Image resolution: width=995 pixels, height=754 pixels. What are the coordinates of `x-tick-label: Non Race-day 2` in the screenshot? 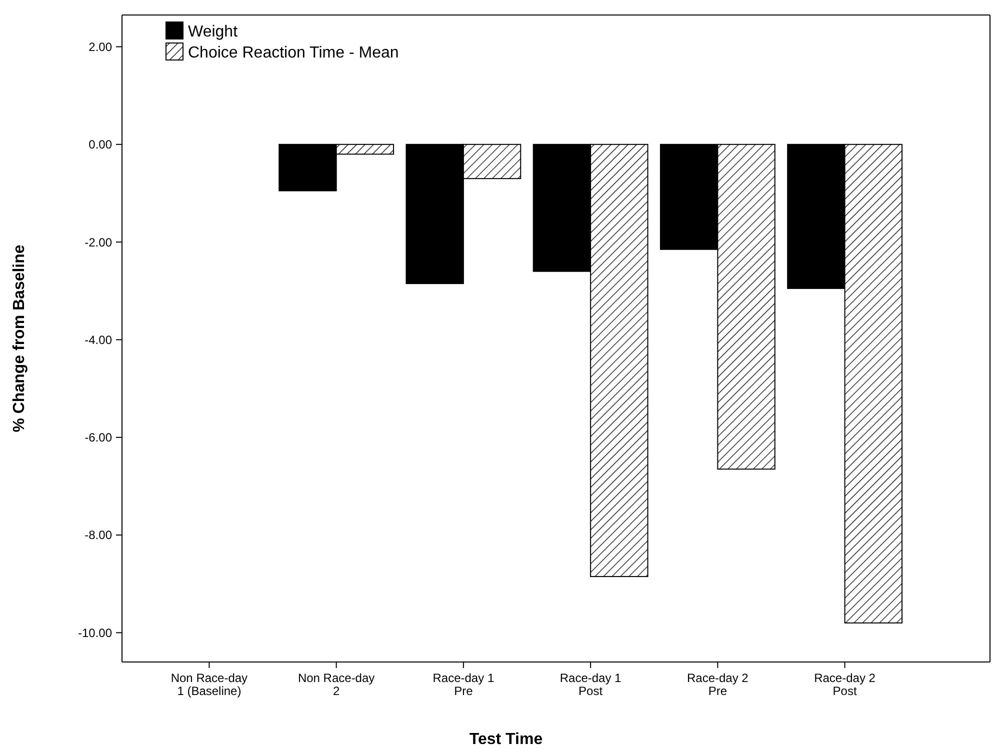 It's located at (336, 684).